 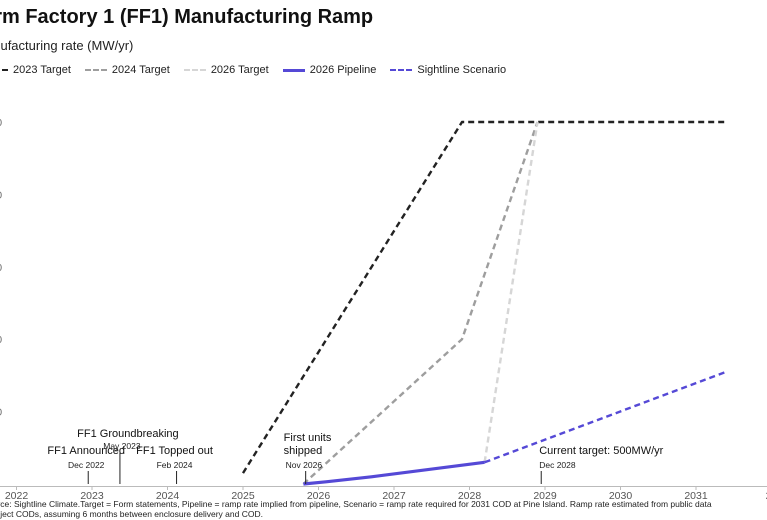 What do you see at coordinates (470, 496) in the screenshot?
I see `x-tick-label: 2028` at bounding box center [470, 496].